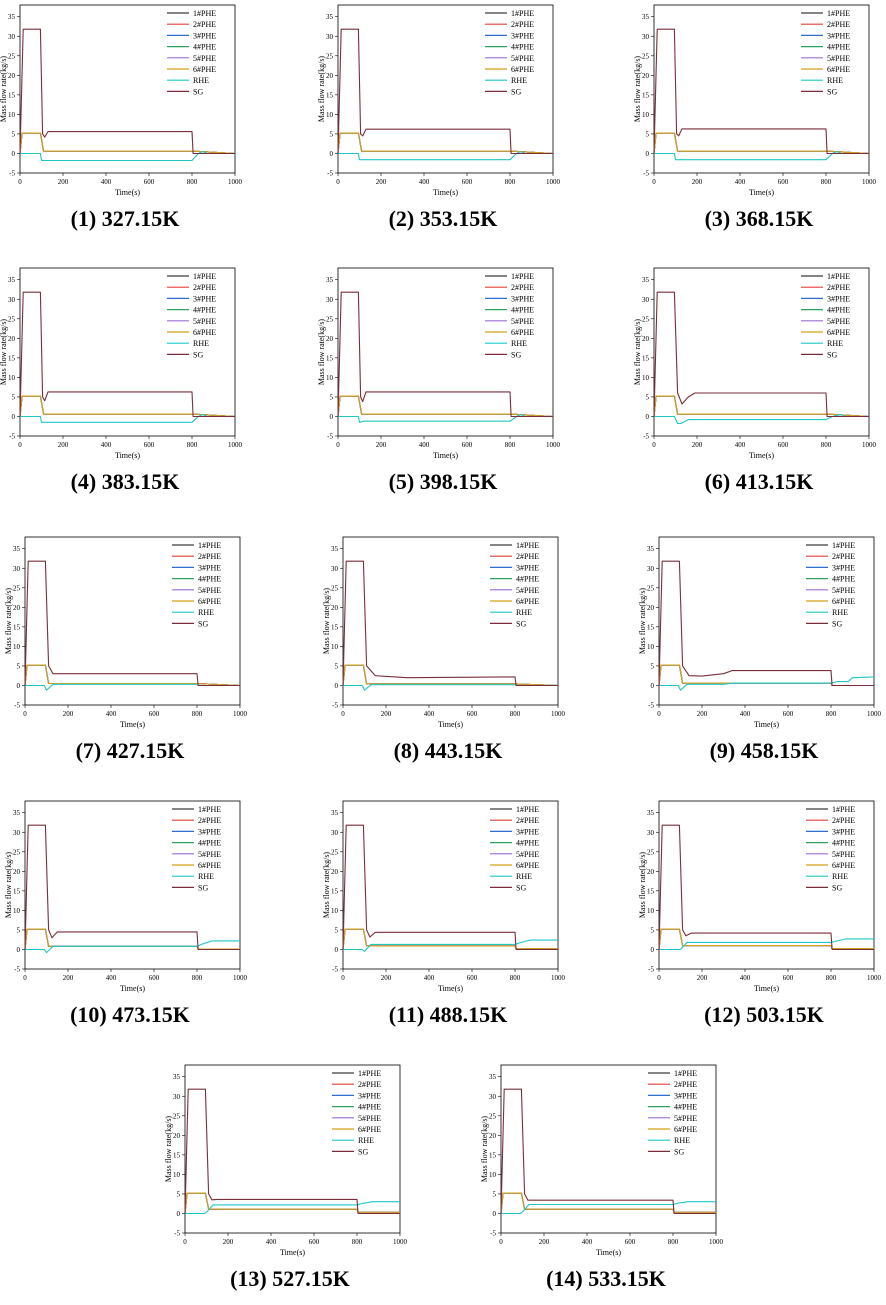 The width and height of the screenshot is (886, 1305). What do you see at coordinates (448, 750) in the screenshot?
I see `chart-caption: (8) 443.15K` at bounding box center [448, 750].